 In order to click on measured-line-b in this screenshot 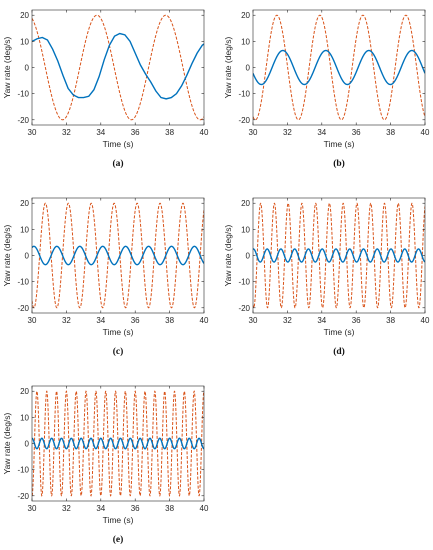, I will do `click(339, 67)`.